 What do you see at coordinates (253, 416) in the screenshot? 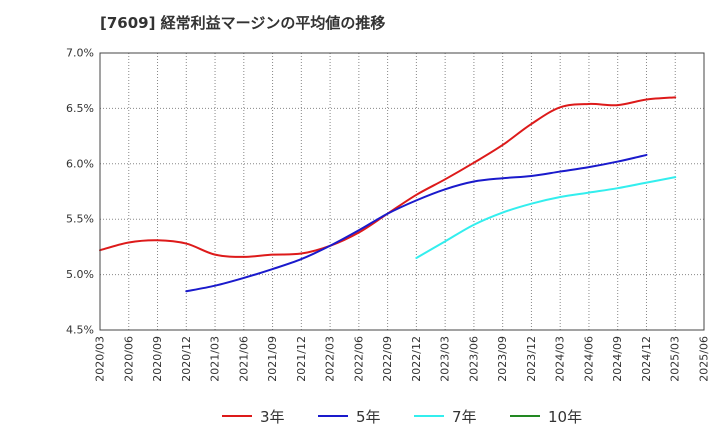
I see `legend-item-3y: 3年` at bounding box center [253, 416].